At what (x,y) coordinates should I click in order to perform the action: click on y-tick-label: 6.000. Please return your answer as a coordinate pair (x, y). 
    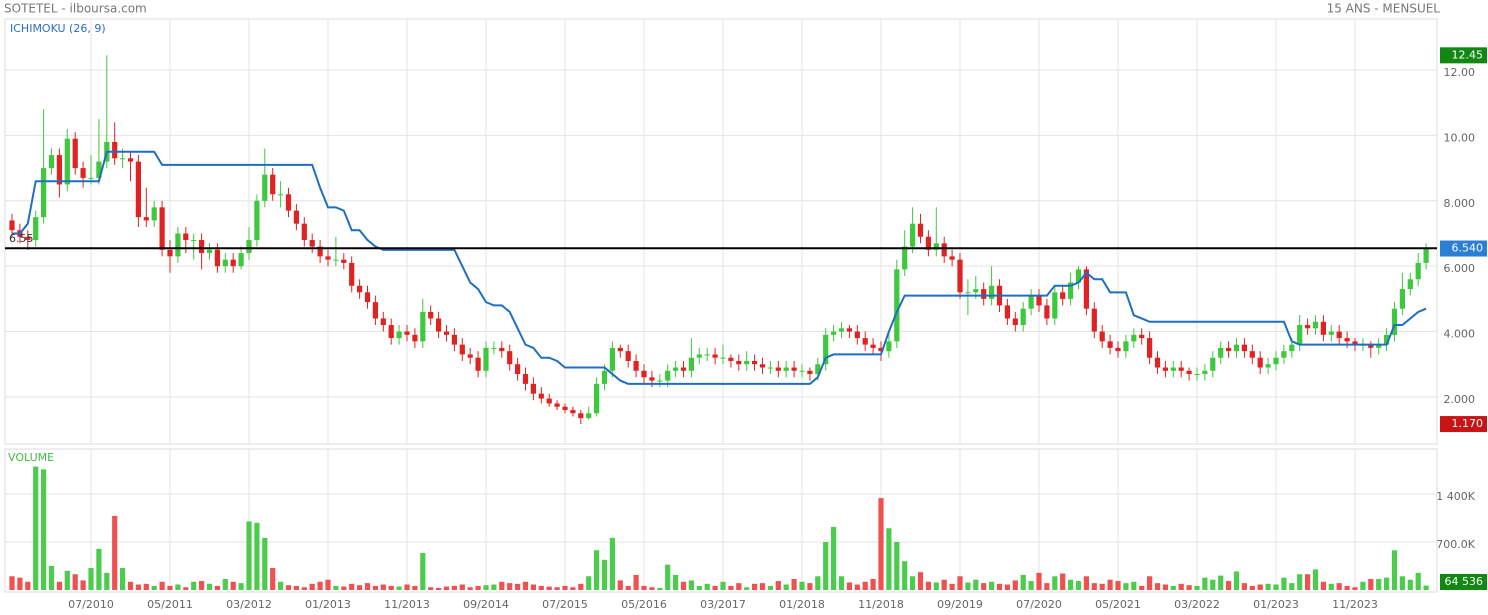
    Looking at the image, I should click on (1460, 268).